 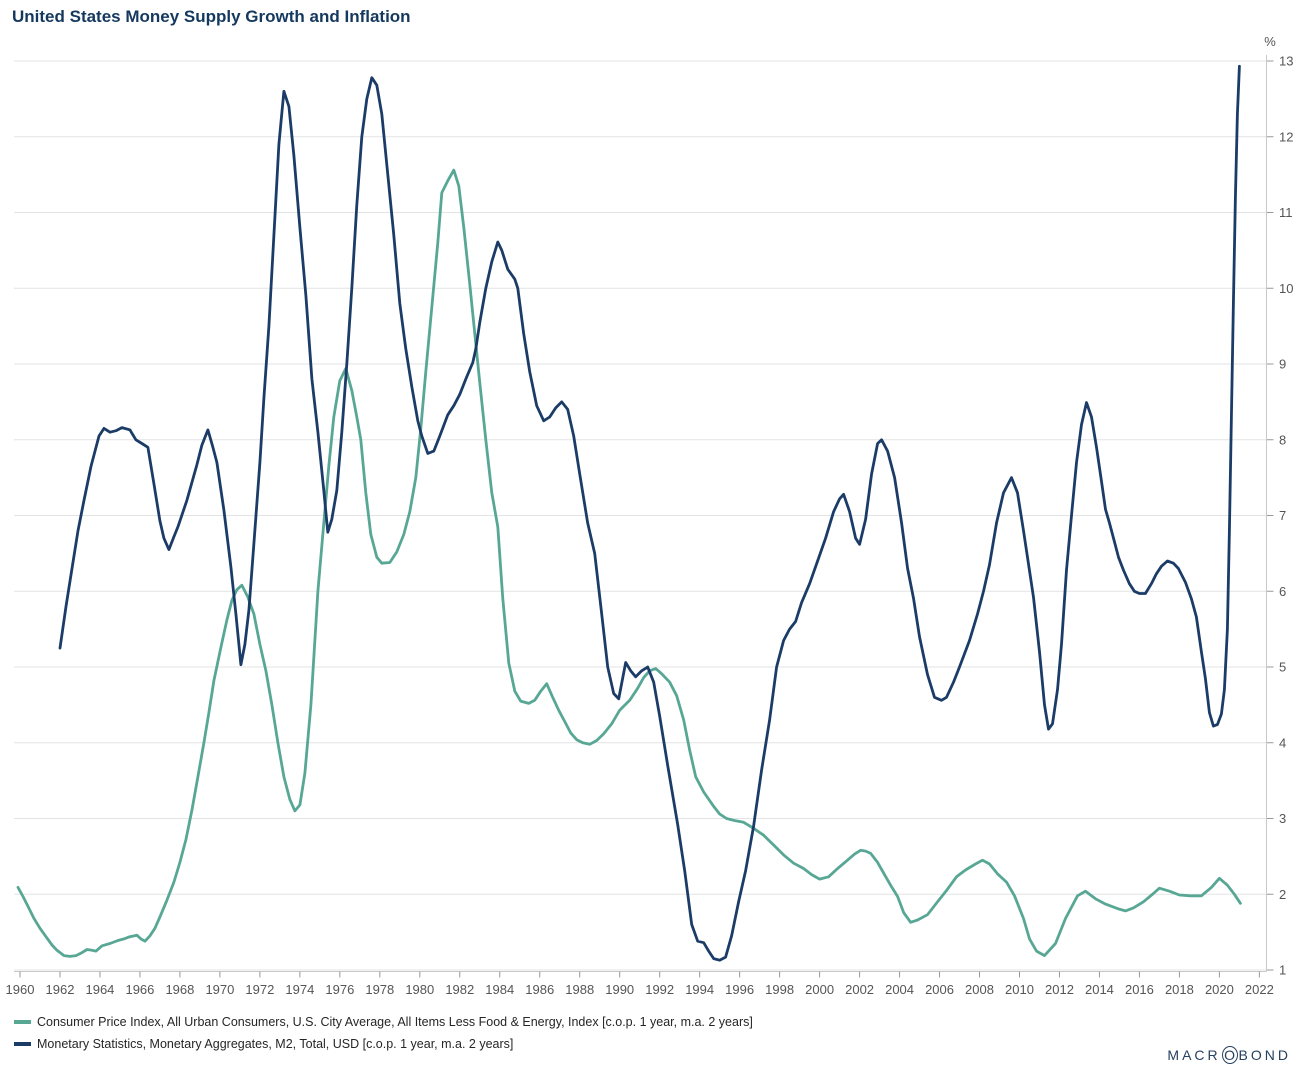 What do you see at coordinates (1019, 989) in the screenshot?
I see `svg-text: 2010` at bounding box center [1019, 989].